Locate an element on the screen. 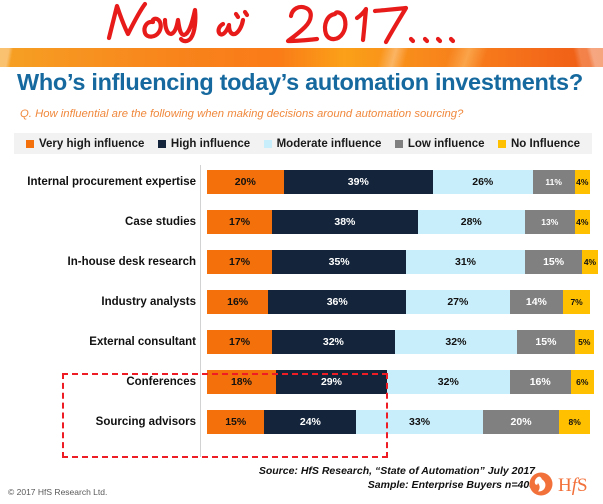 This screenshot has width=603, height=504. category-label: Industry analysts is located at coordinates (148, 302).